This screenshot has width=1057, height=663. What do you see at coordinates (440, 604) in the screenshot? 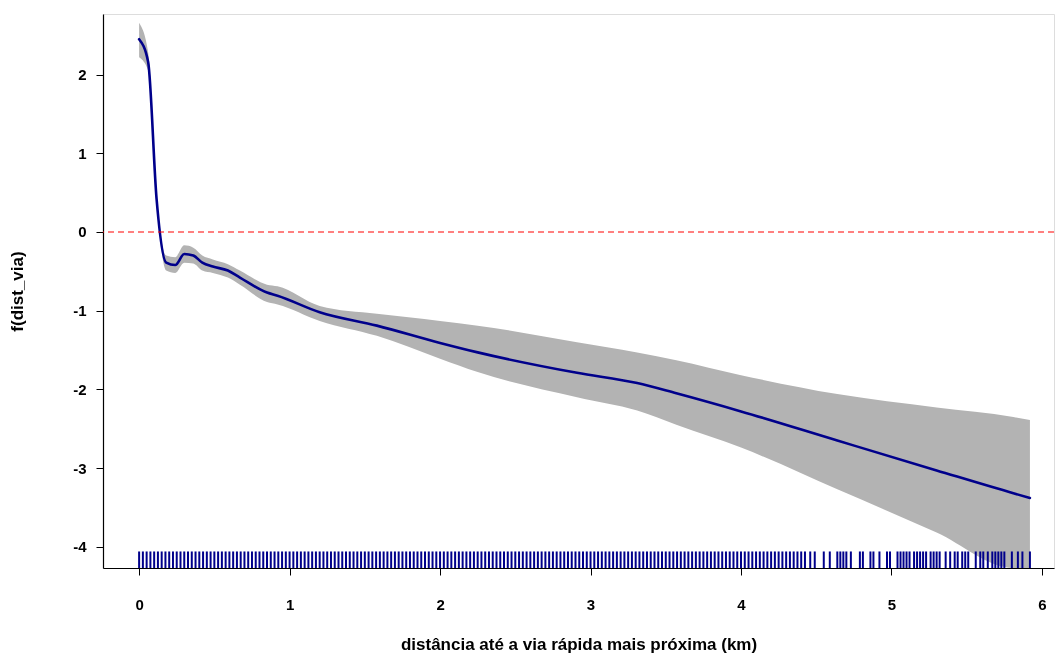
I see `x-tick-label: 2` at bounding box center [440, 604].